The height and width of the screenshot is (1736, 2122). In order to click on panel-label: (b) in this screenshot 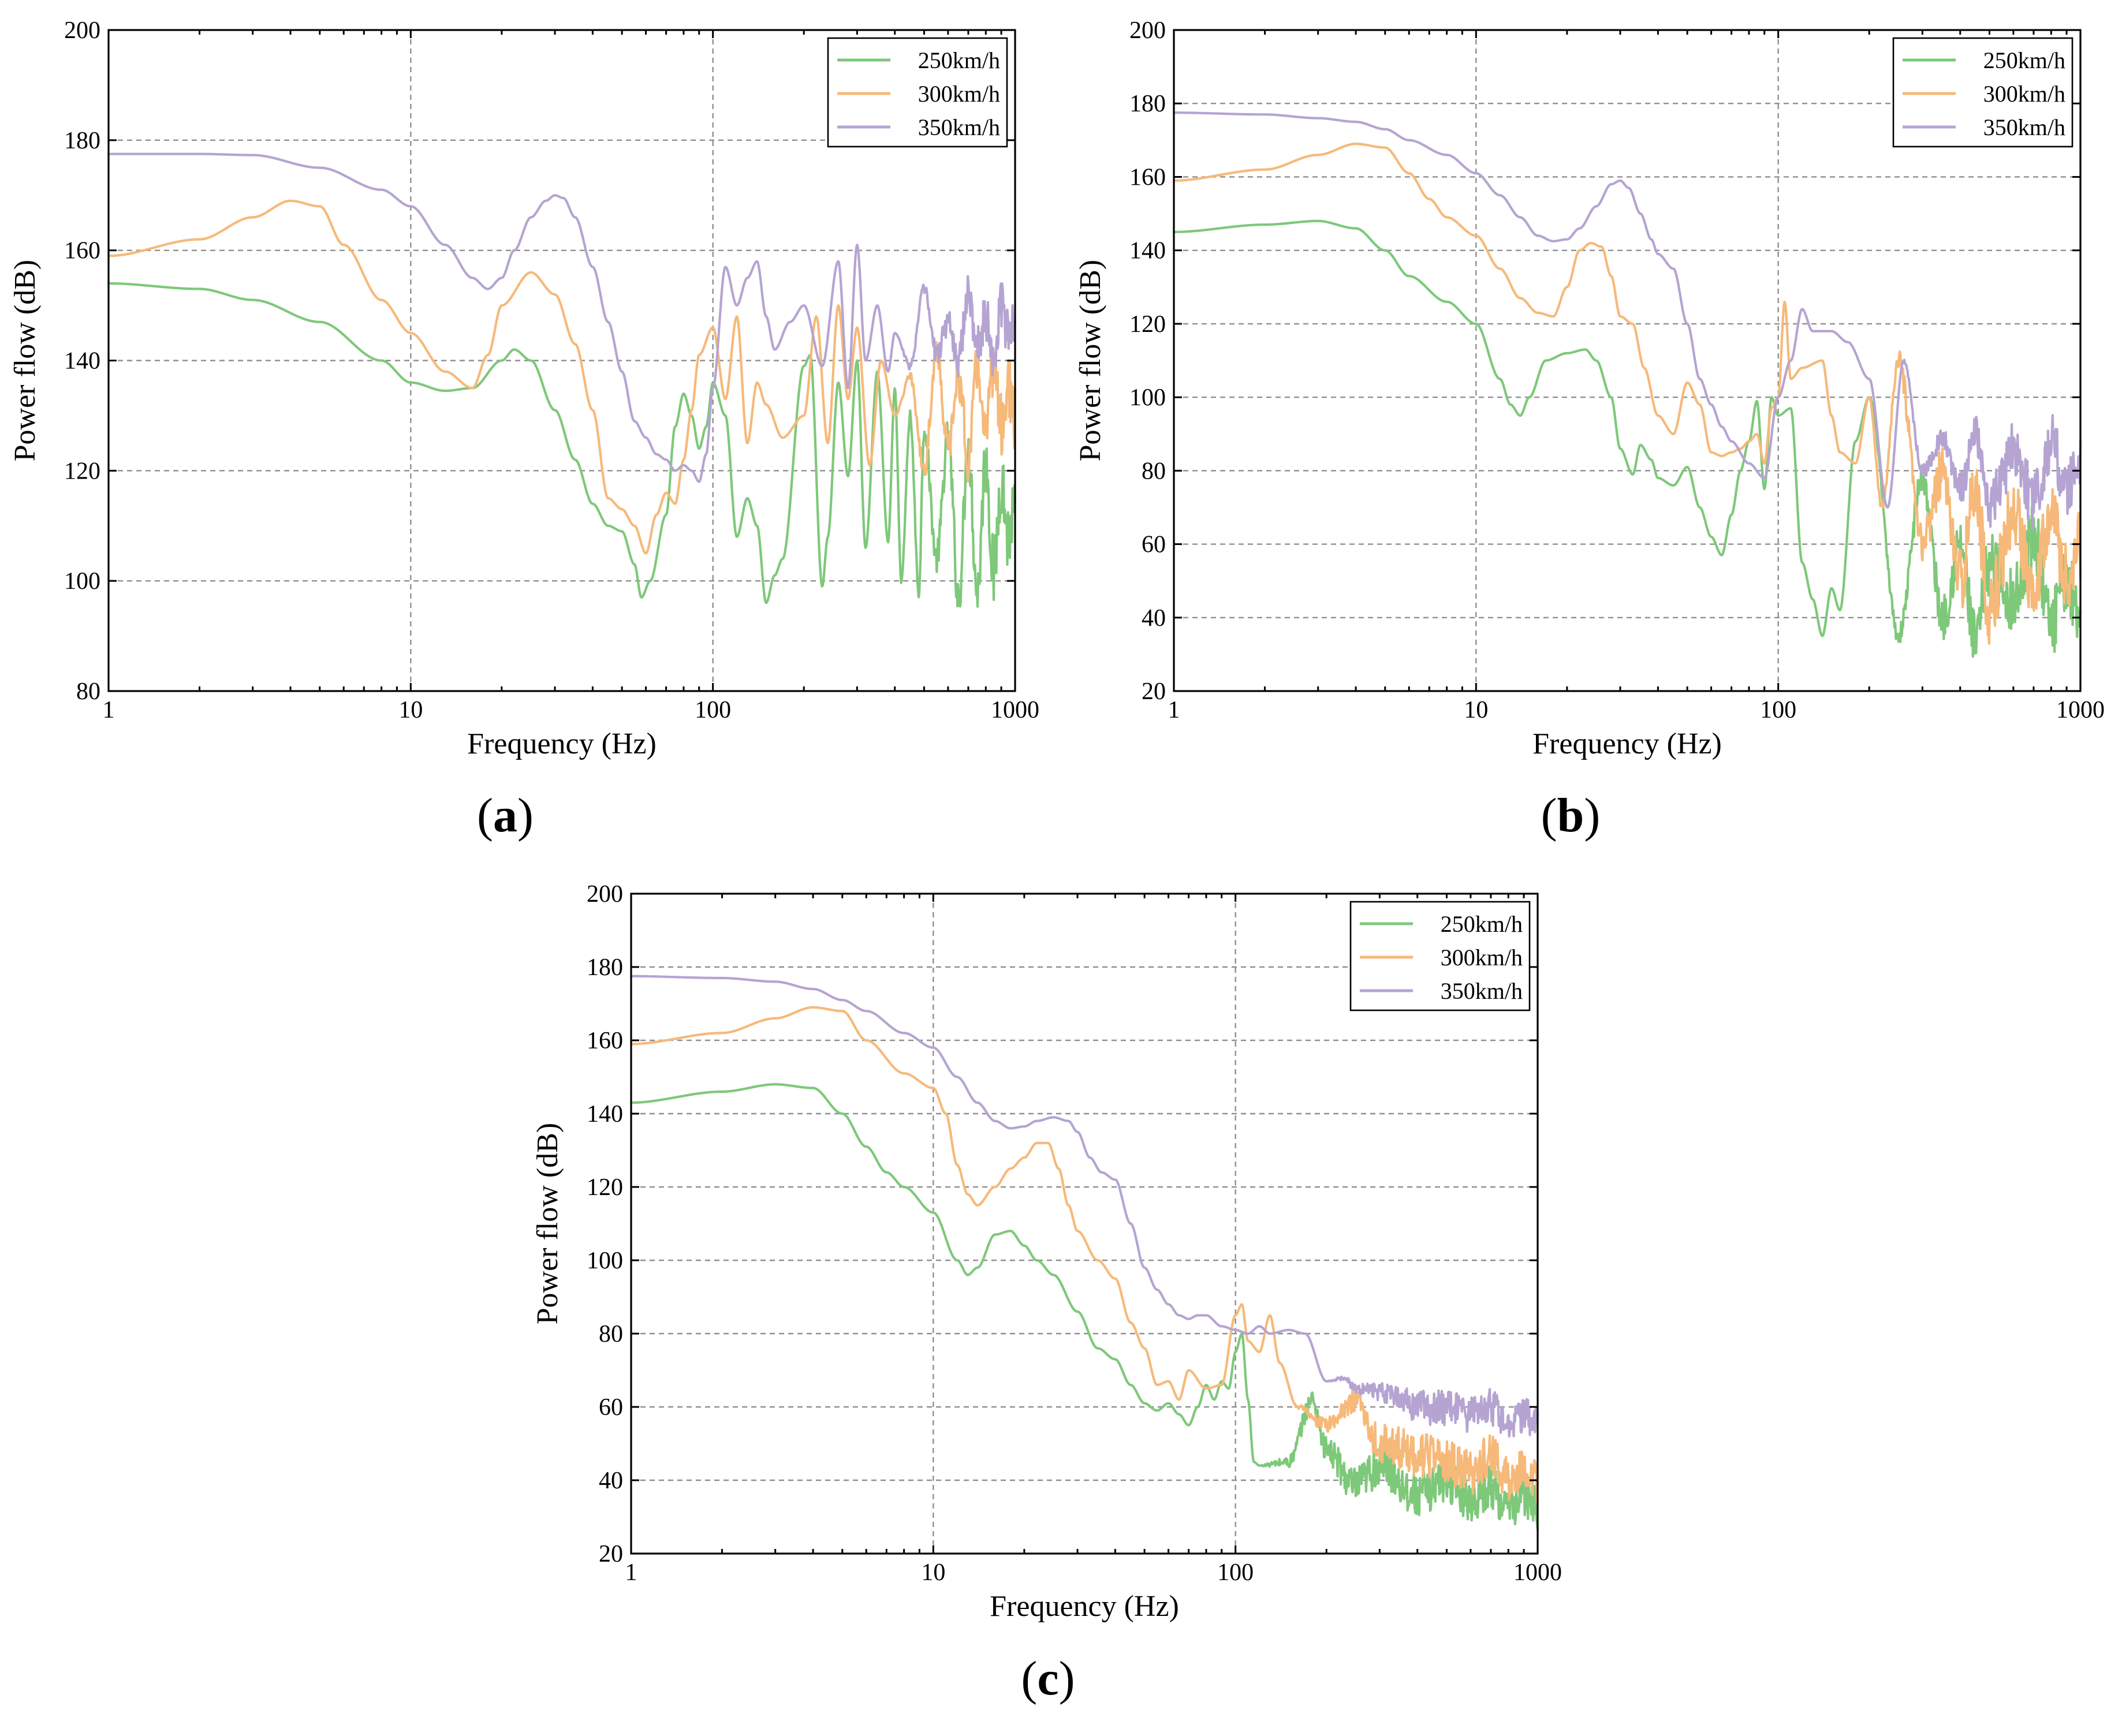, I will do `click(1571, 815)`.